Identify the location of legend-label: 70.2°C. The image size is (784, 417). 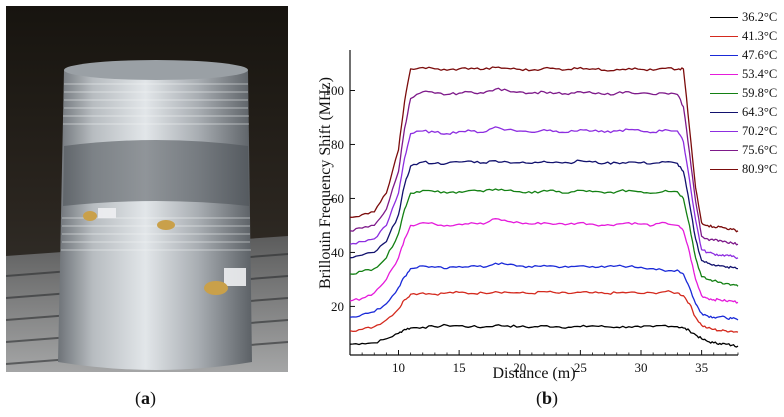
(760, 131).